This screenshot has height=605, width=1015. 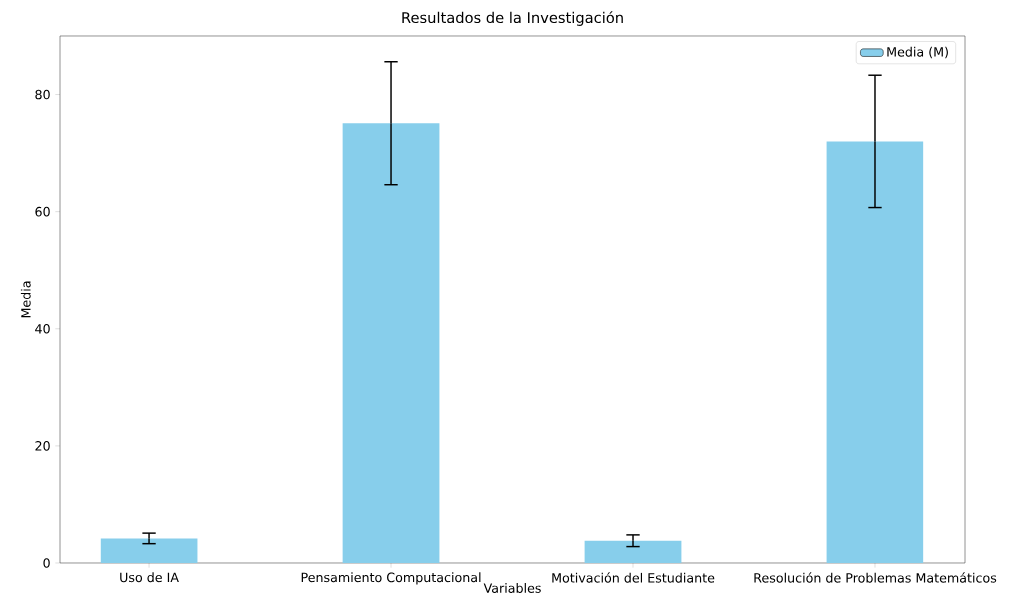 I want to click on y-tick-label: 20, so click(x=42, y=446).